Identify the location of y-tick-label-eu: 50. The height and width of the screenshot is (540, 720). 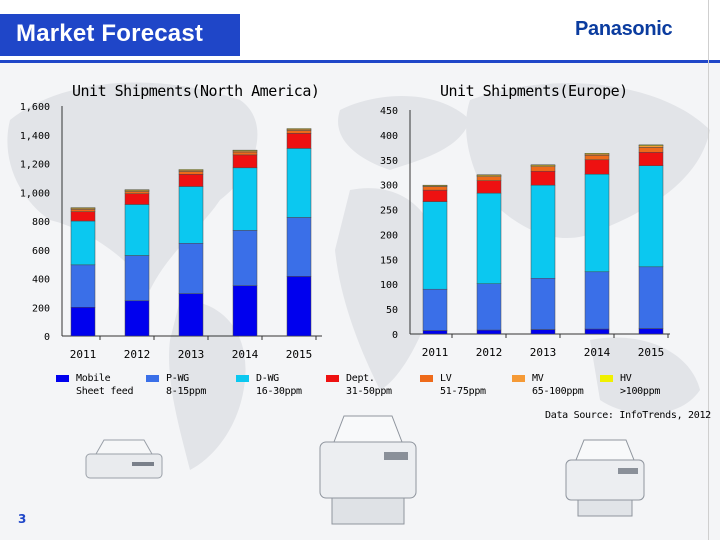
(392, 310).